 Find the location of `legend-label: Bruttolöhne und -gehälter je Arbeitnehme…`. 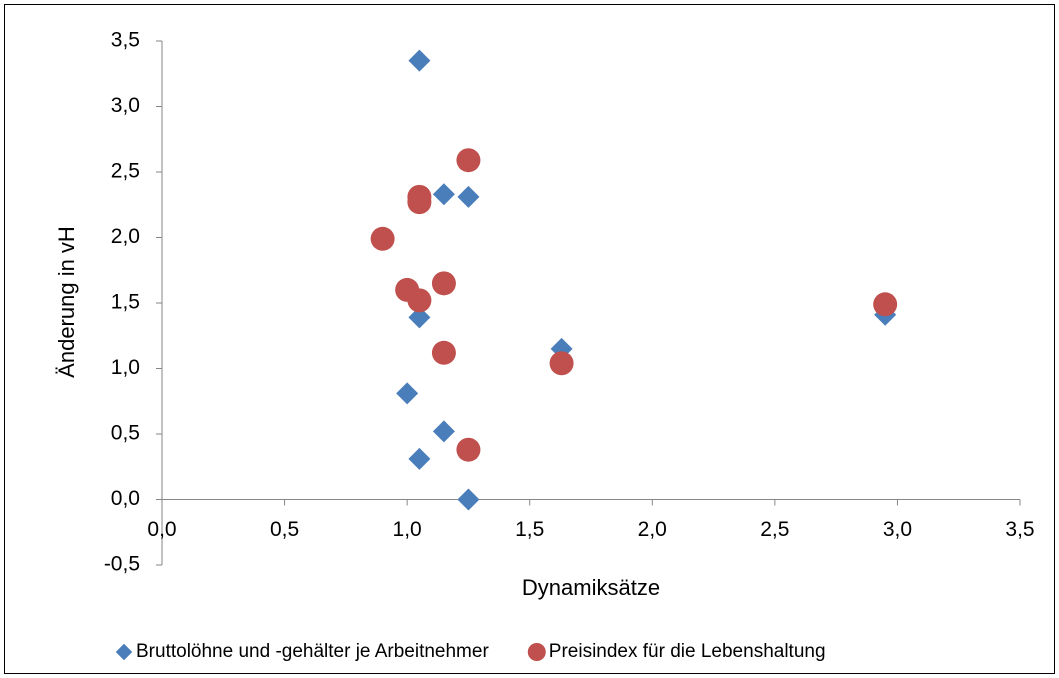

legend-label: Bruttolöhne und -gehälter je Arbeitnehme… is located at coordinates (312, 651).